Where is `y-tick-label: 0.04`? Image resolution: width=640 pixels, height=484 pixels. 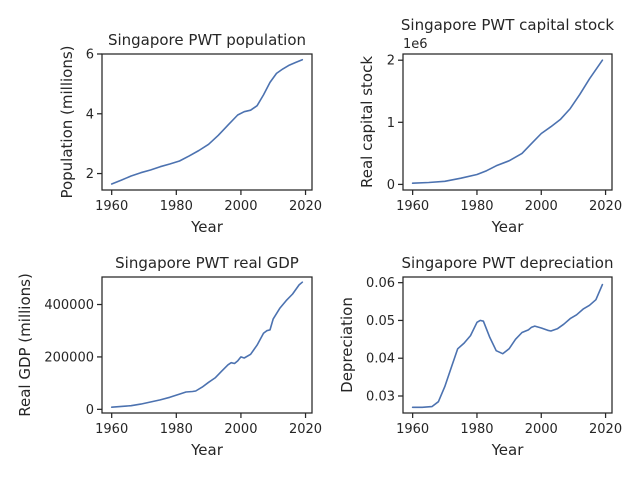 y-tick-label: 0.04 is located at coordinates (380, 359).